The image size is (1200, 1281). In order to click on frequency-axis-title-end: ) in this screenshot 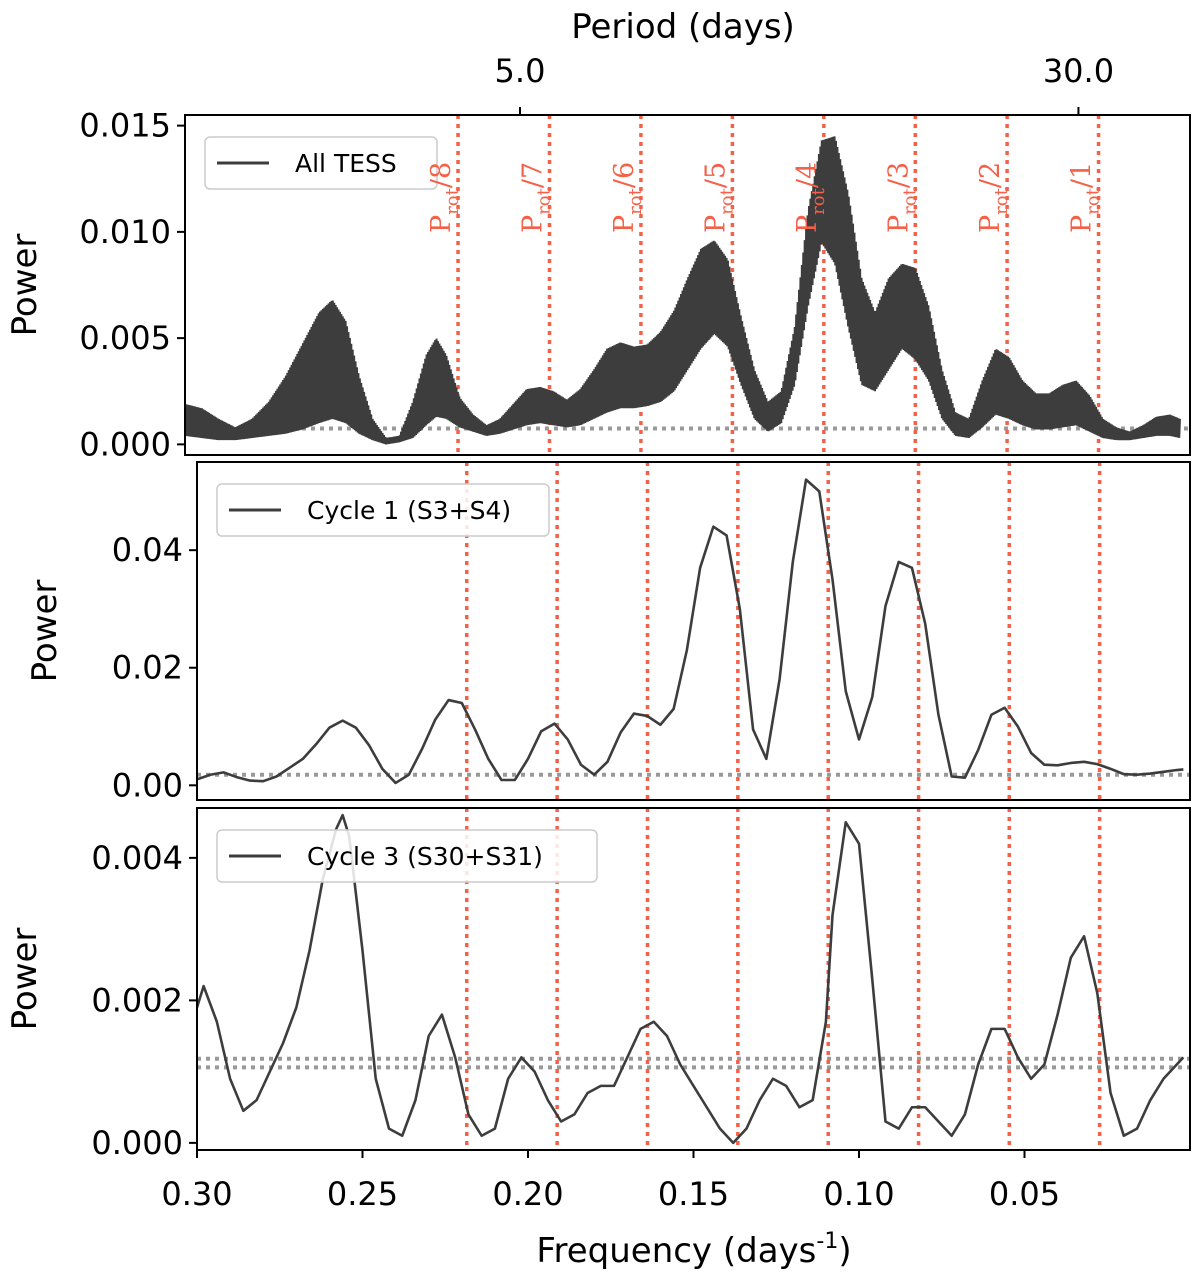, I will do `click(844, 1251)`.